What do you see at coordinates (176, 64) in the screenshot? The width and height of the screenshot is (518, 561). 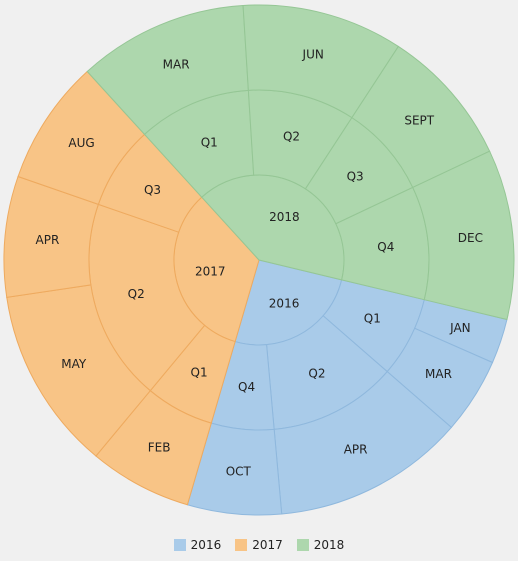 I see `label-2018-q1-mar: MAR` at bounding box center [176, 64].